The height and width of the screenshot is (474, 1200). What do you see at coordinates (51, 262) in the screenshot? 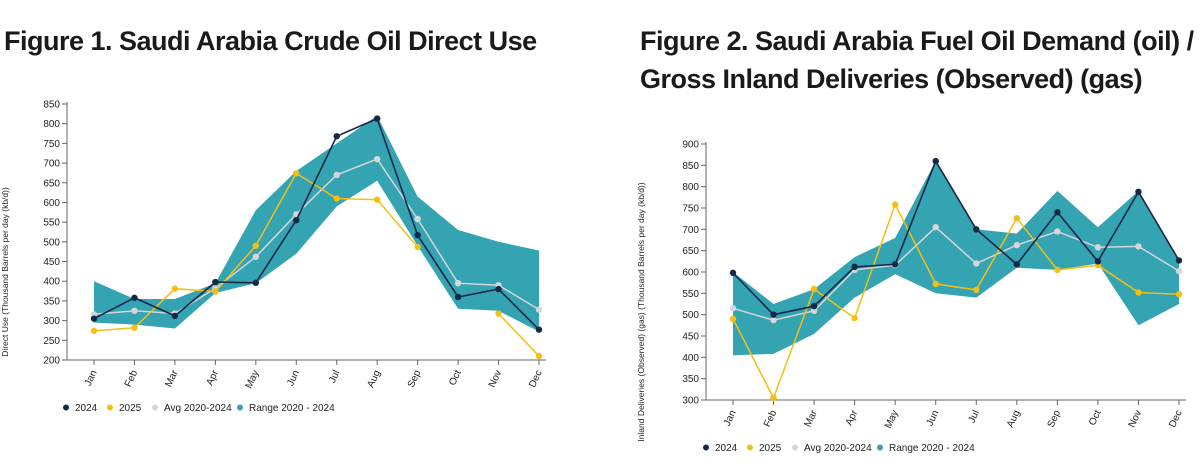
I see `y-tick-label: 450` at bounding box center [51, 262].